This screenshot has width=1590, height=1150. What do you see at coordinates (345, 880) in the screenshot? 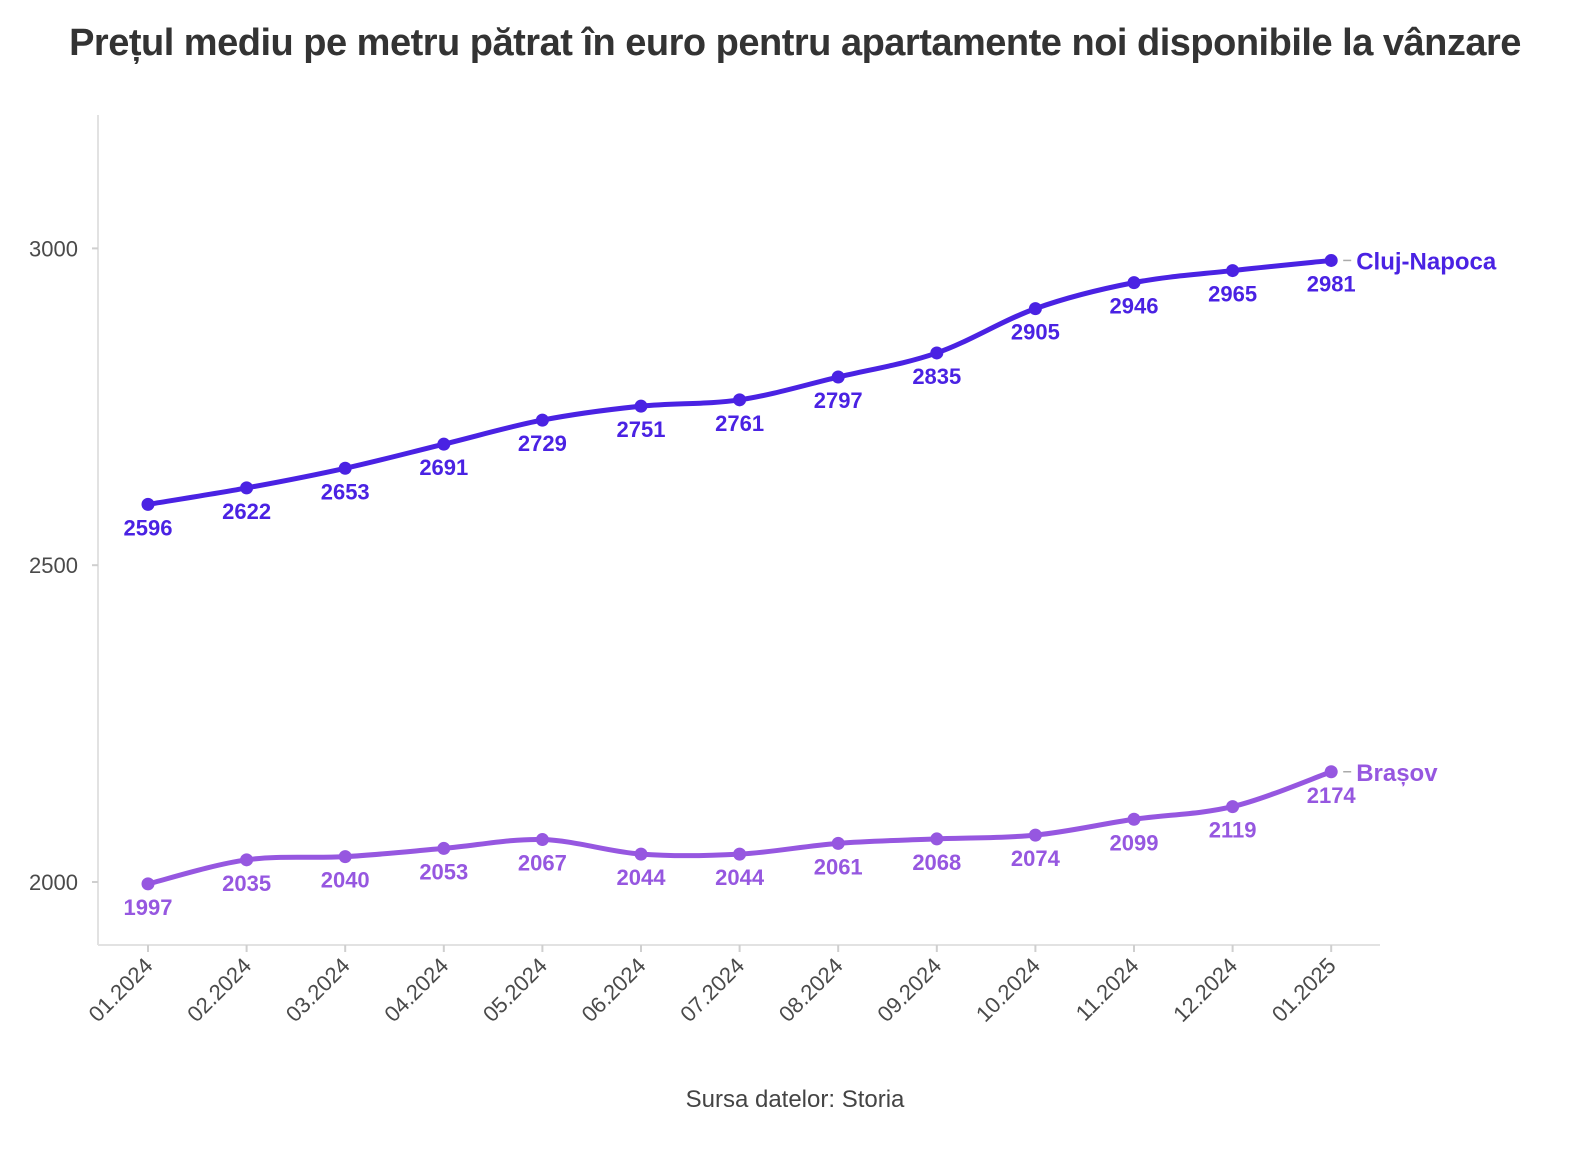
I see `data-label: 2040` at bounding box center [345, 880].